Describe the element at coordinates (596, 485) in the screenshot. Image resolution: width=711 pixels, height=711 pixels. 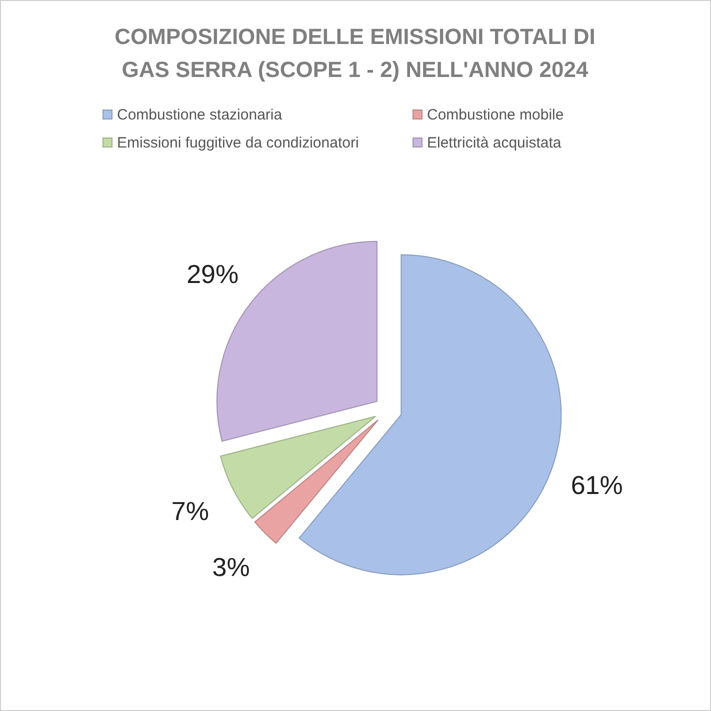
I see `data-label: 61%` at that location.